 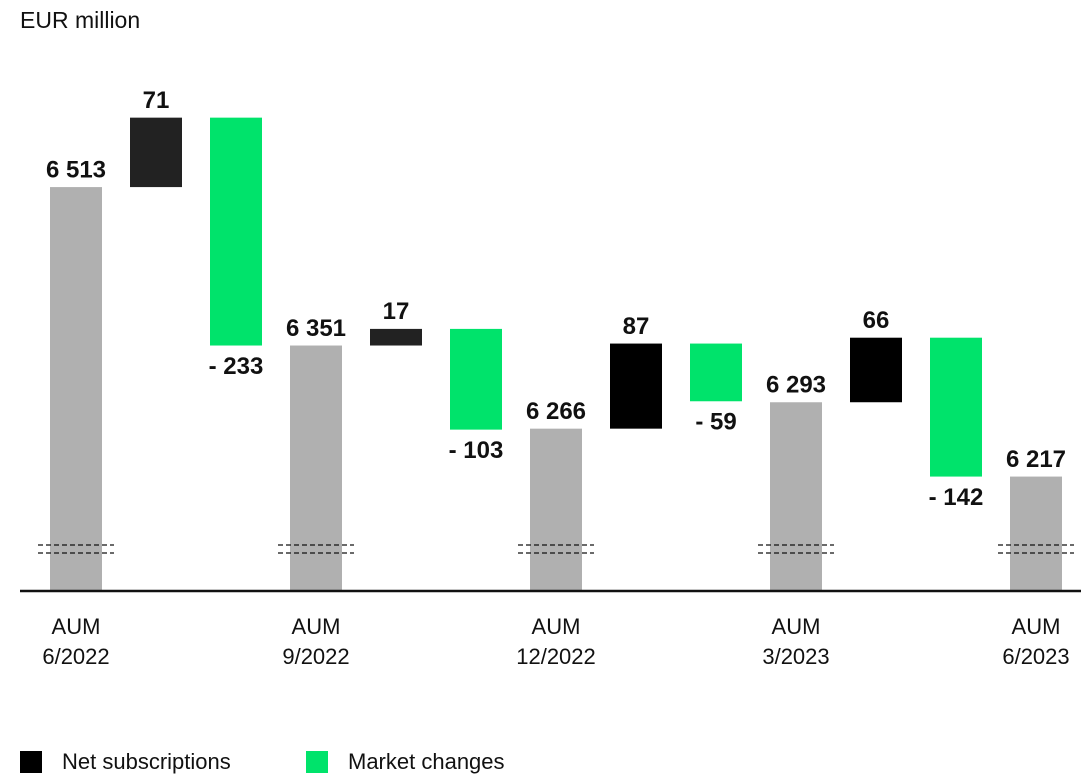 What do you see at coordinates (236, 366) in the screenshot?
I see `value-label: - 233` at bounding box center [236, 366].